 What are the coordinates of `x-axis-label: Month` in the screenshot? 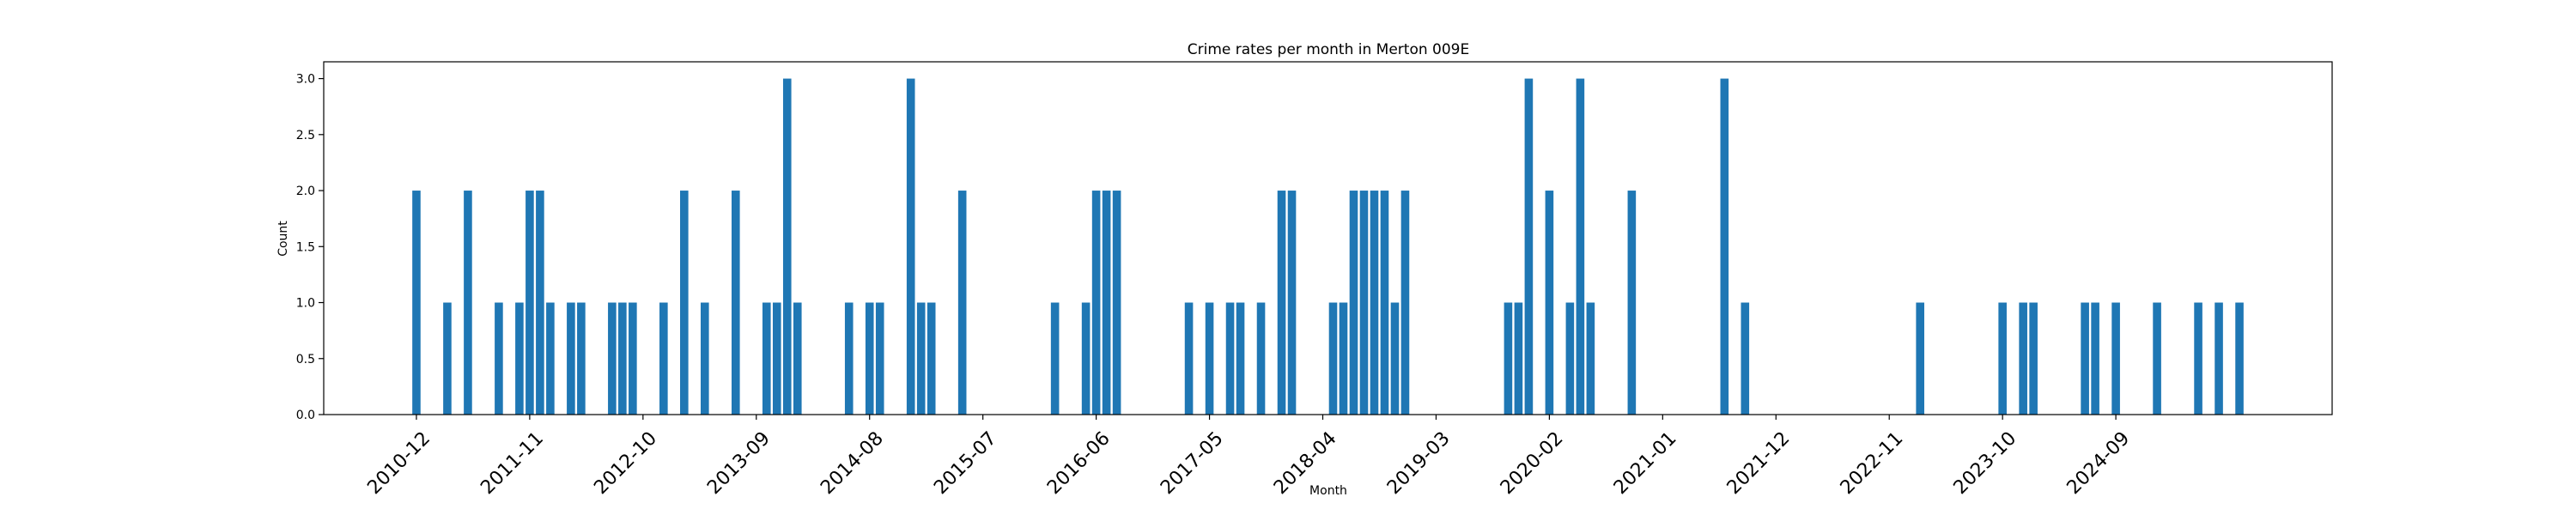 It's located at (1328, 491).